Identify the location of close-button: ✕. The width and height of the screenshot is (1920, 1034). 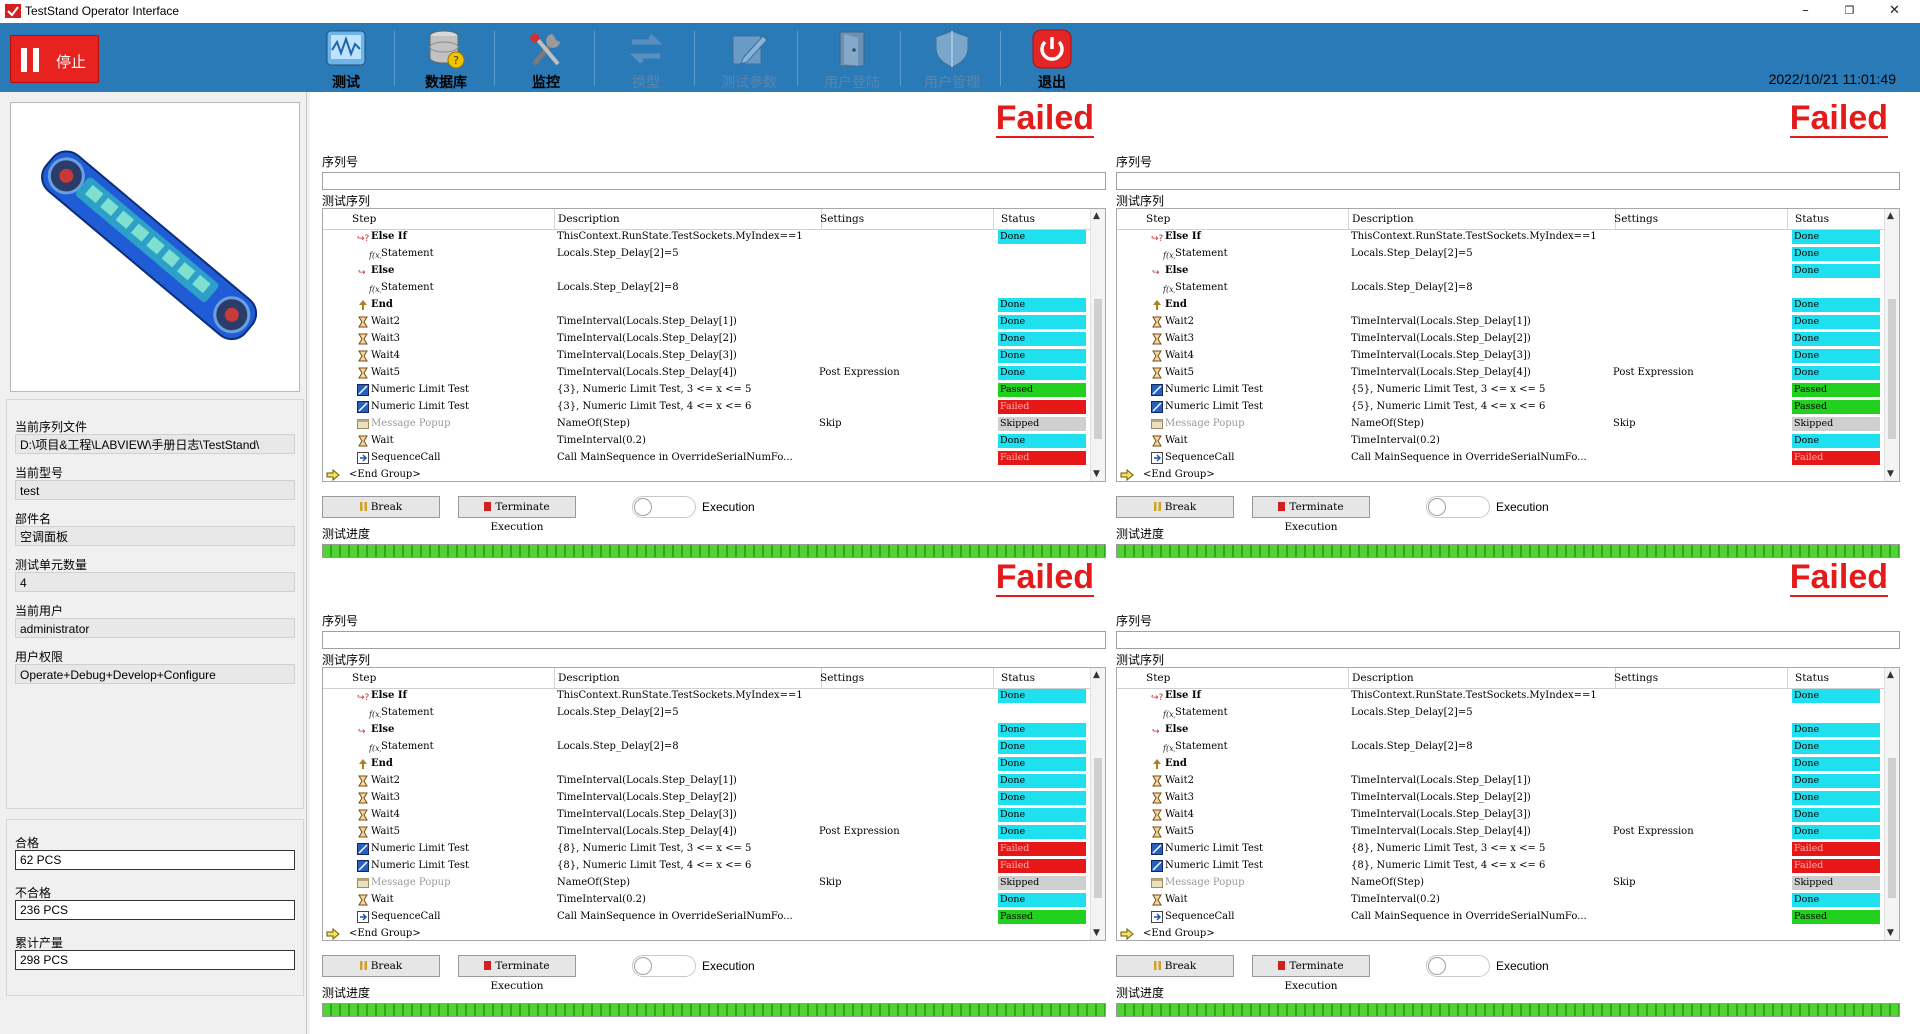
(1894, 10).